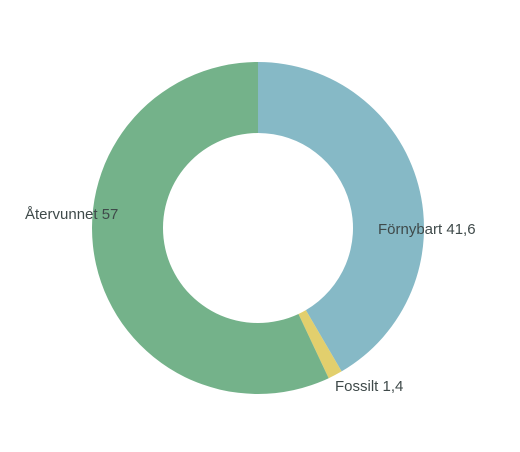 The image size is (520, 452). Describe the element at coordinates (110, 214) in the screenshot. I see `value-label: 57` at that location.